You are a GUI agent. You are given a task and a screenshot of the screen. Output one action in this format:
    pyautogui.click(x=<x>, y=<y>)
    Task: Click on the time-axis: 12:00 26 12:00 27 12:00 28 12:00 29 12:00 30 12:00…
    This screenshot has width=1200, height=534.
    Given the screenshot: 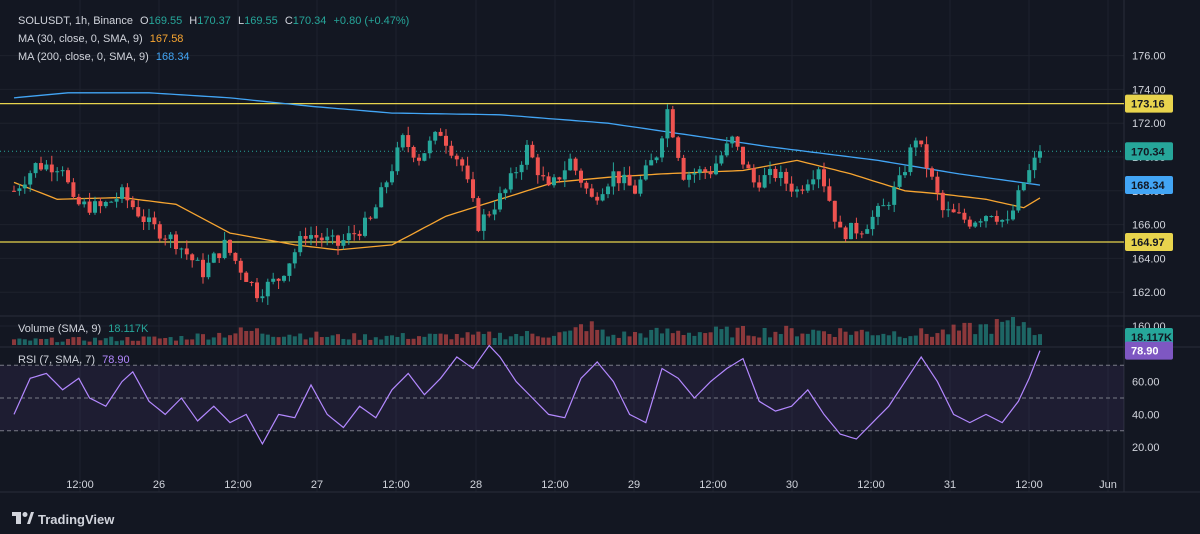 What is the action you would take?
    pyautogui.click(x=591, y=485)
    